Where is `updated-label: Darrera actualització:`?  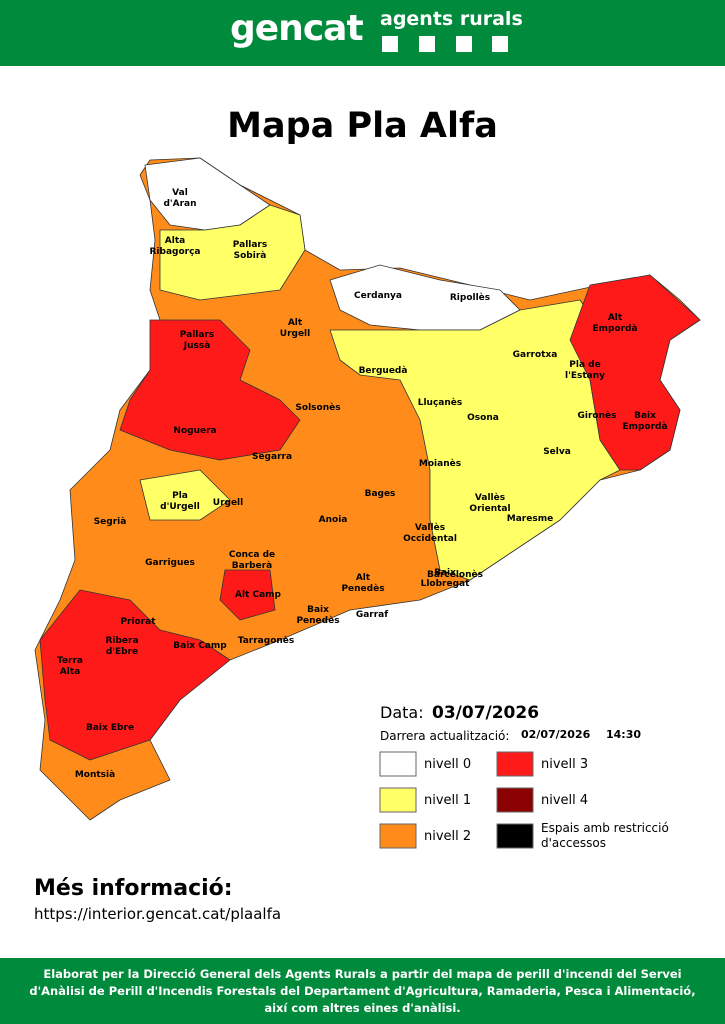 updated-label: Darrera actualització: is located at coordinates (444, 736).